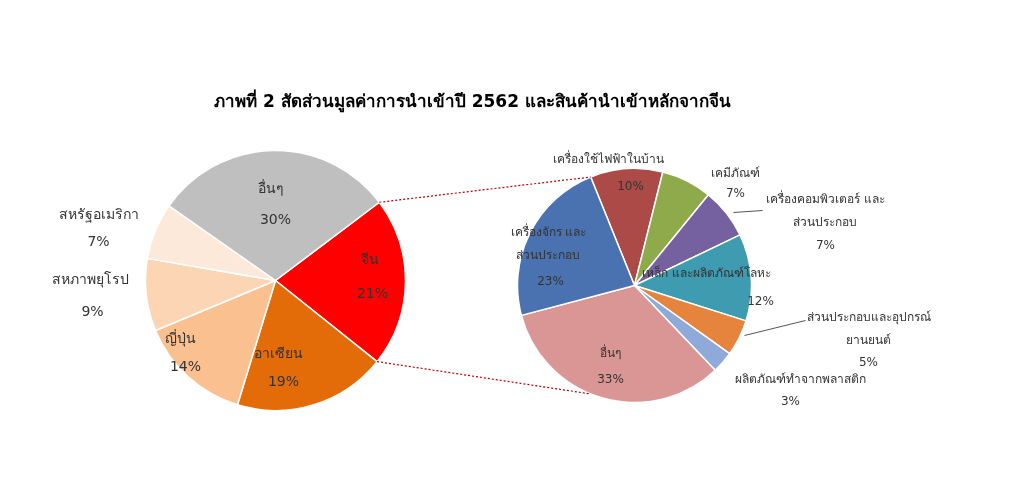 This screenshot has height=487, width=1024. Describe the element at coordinates (472, 100) in the screenshot. I see `text: ภาพที่ 2 สัดส่วนมูลค่าการนำเข้าปี 2562 และสินค้านำเข้าหลักจากจีน` at that location.